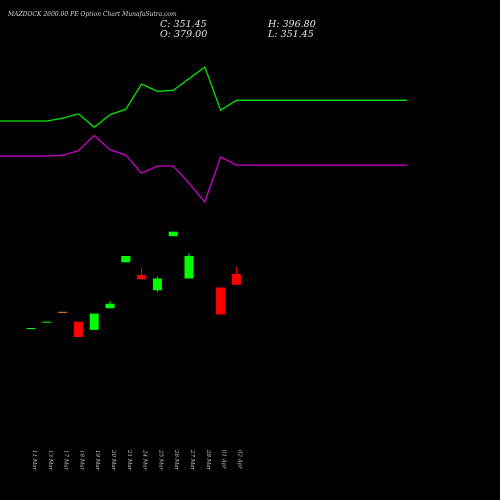 Image resolution: width=500 pixels, height=500 pixels. What do you see at coordinates (34, 460) in the screenshot?
I see `x-tick-label: 11 Mar` at bounding box center [34, 460].